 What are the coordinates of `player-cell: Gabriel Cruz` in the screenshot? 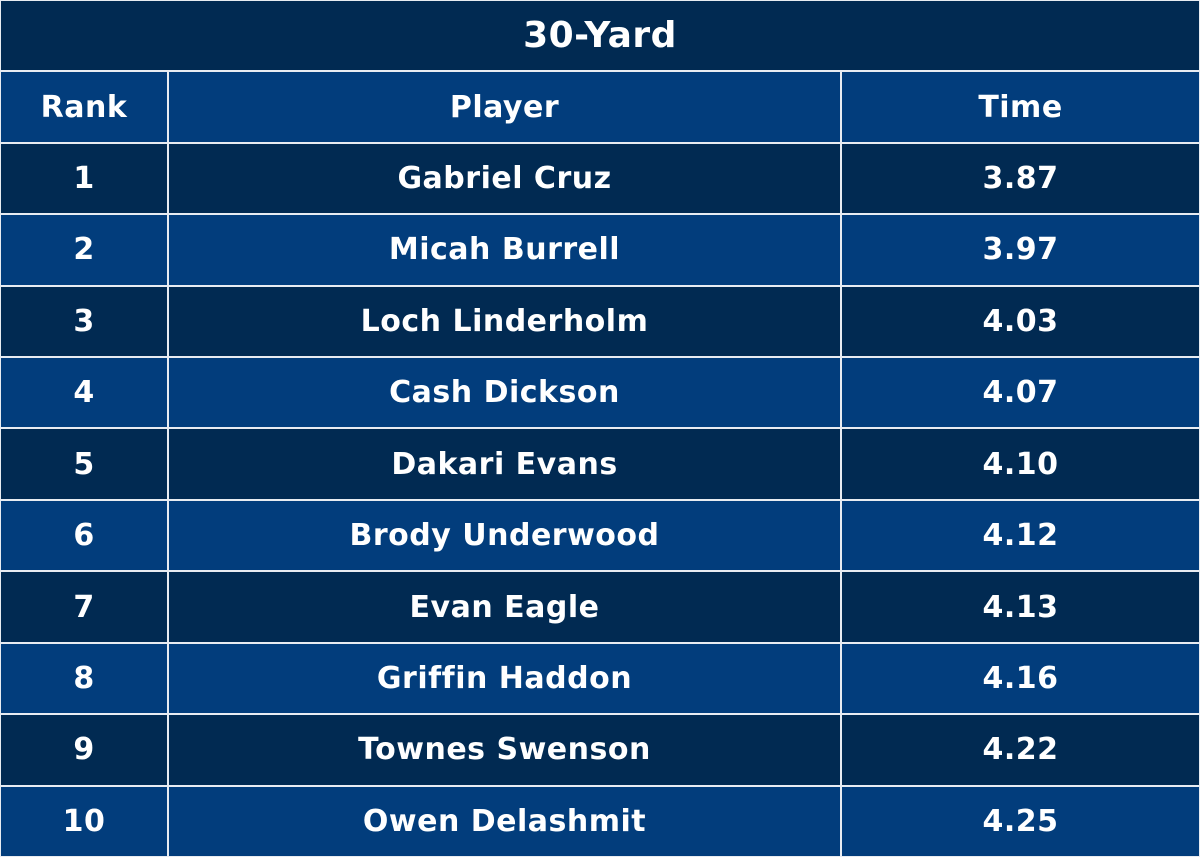 It's located at (504, 178).